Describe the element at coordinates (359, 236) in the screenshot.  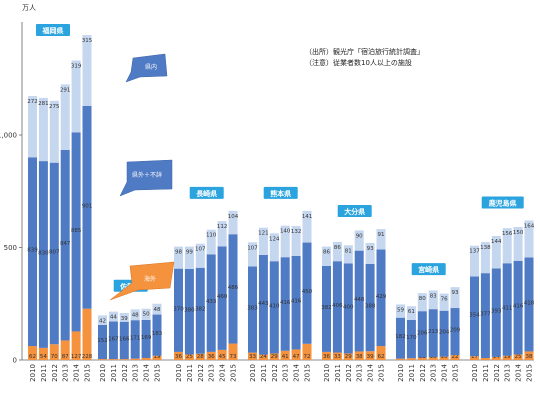
I see `data-label-inside: 90` at that location.